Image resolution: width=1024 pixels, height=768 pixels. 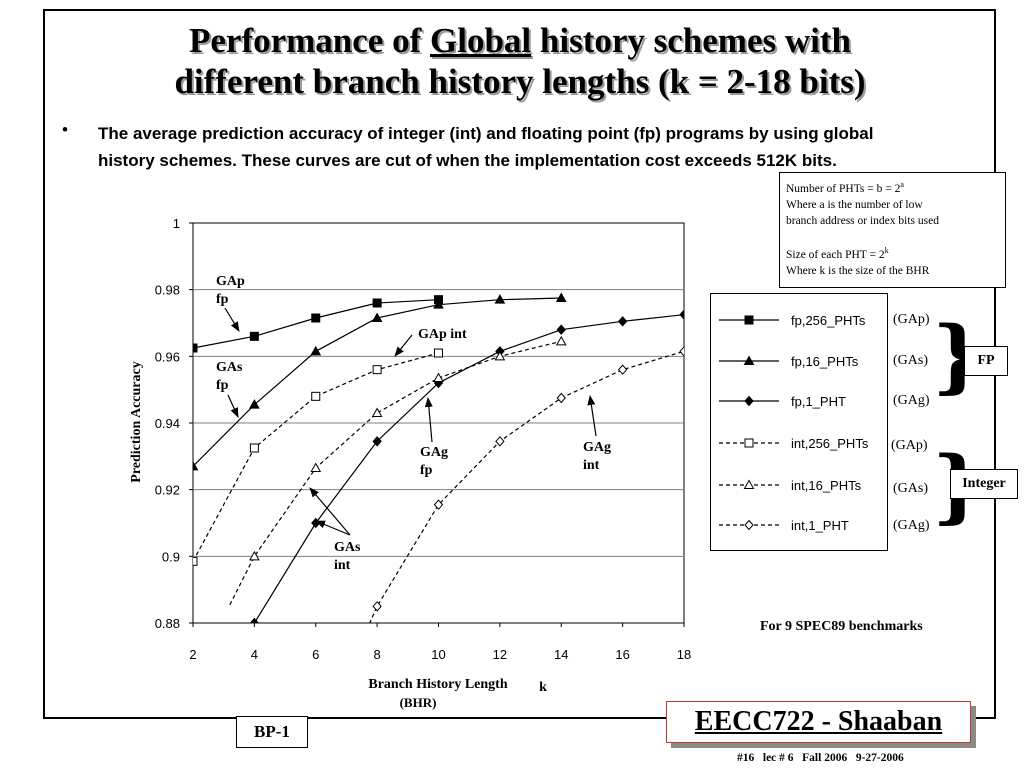 I want to click on legend-label: fp,1_PHT, so click(x=818, y=401).